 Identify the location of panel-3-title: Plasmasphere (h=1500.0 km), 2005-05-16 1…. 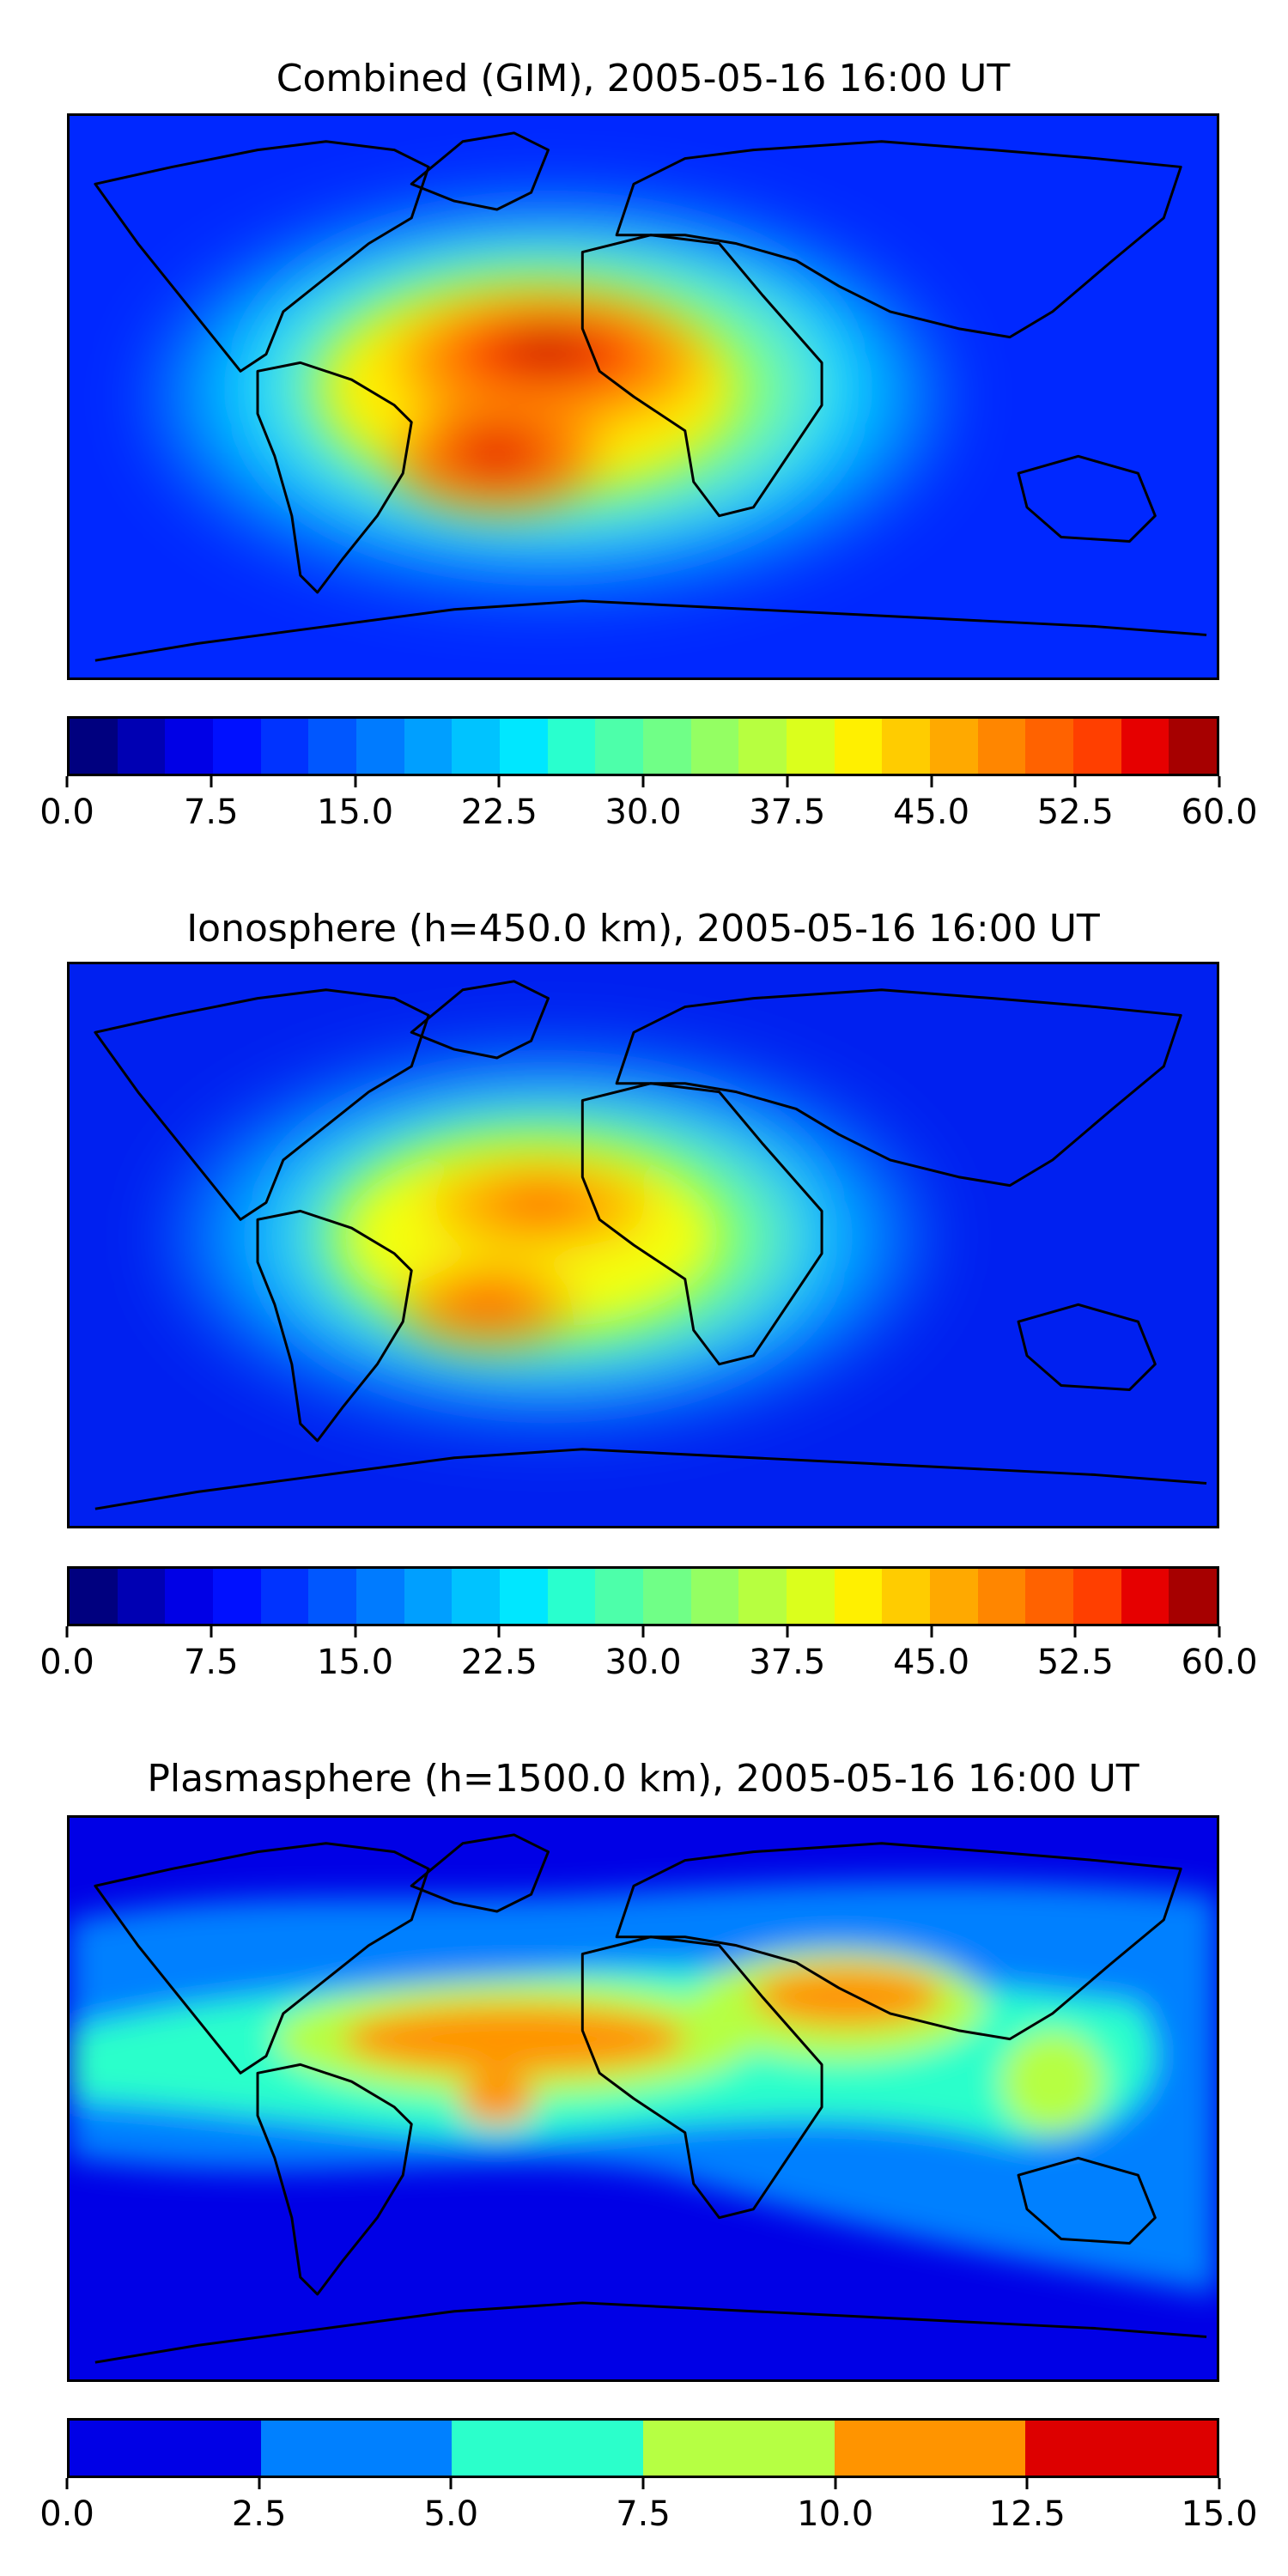
(643, 1779).